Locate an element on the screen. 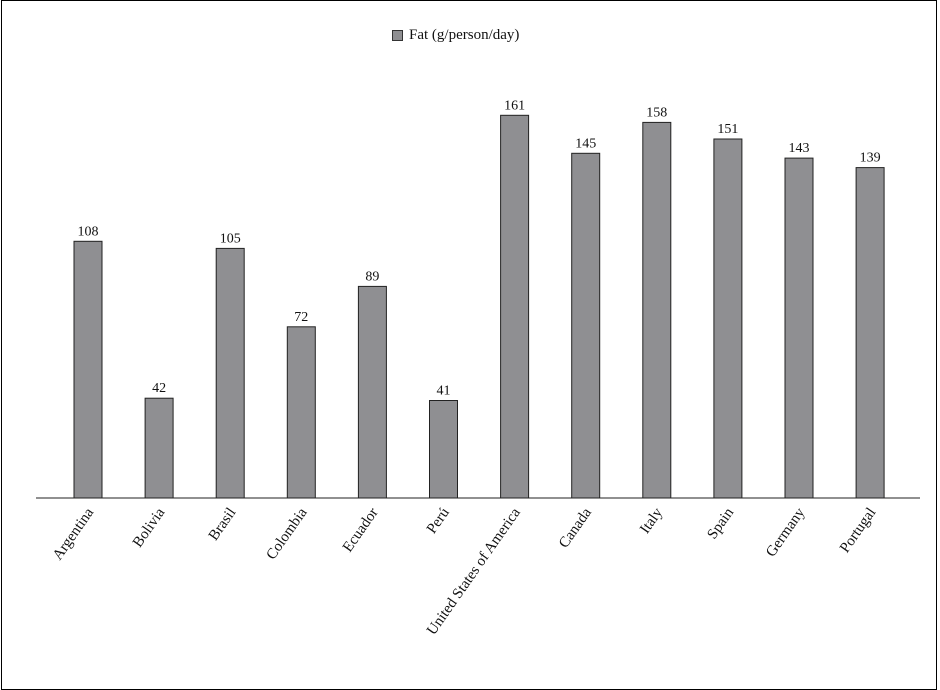  legend: Fat (g/person/day) is located at coordinates (455, 35).